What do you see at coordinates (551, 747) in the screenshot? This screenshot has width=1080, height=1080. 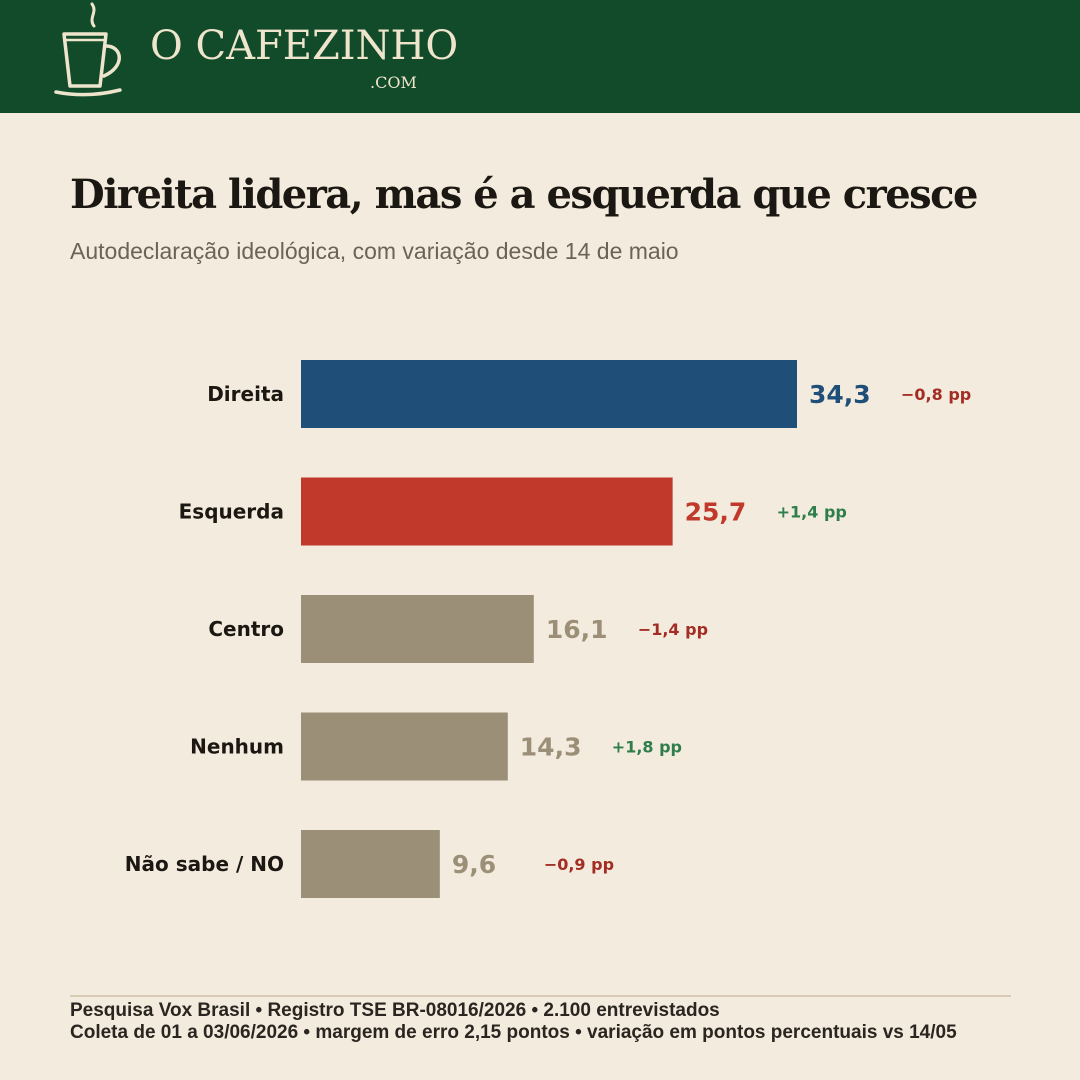 I see `value-label: 14,3` at bounding box center [551, 747].